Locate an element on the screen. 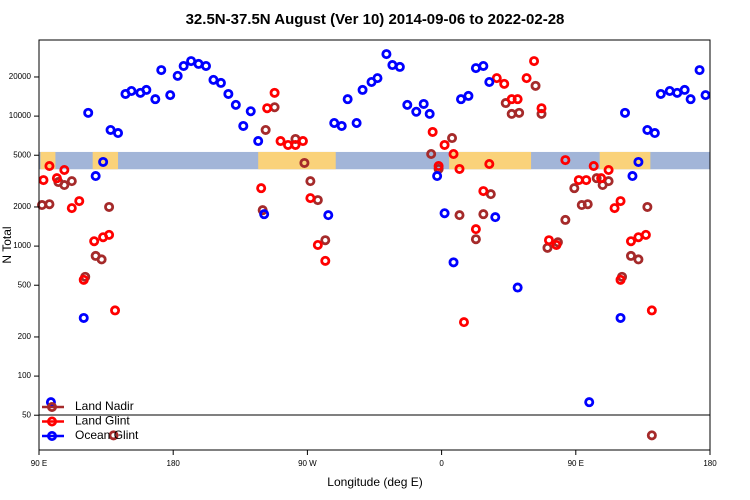 The width and height of the screenshot is (750, 500). x-tick-label: 0 is located at coordinates (441, 463).